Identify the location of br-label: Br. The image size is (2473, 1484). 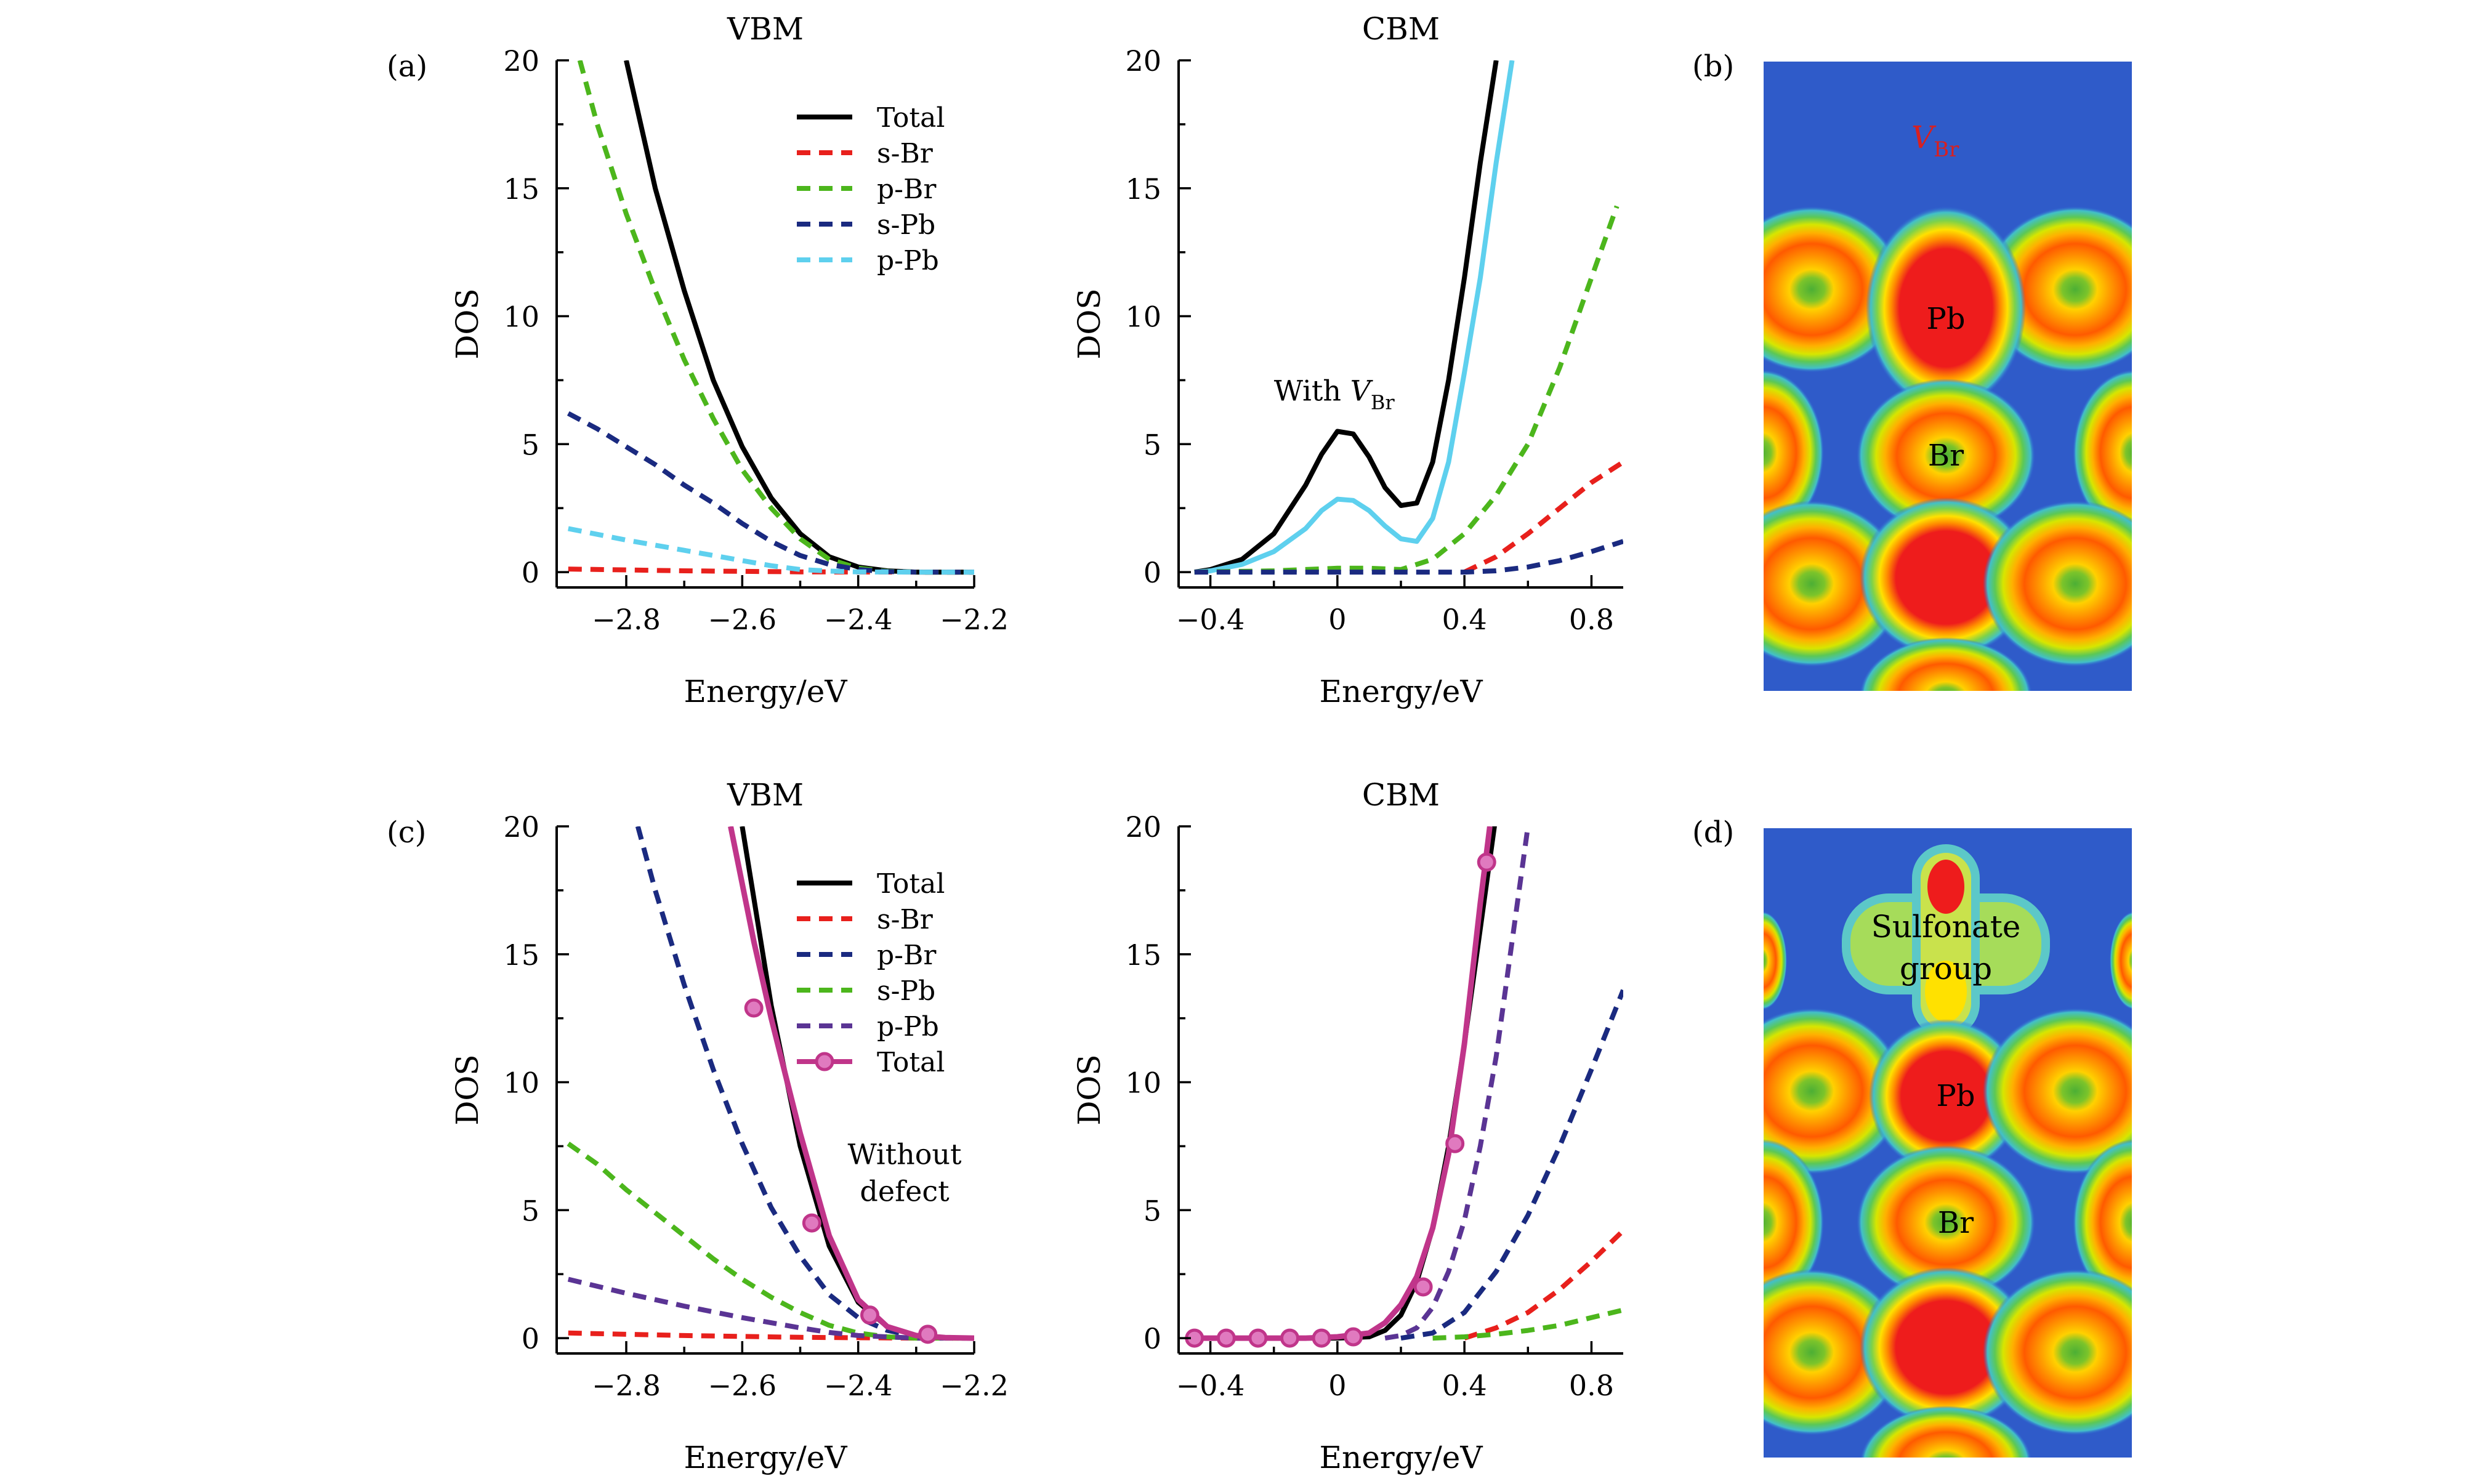
(1946, 455).